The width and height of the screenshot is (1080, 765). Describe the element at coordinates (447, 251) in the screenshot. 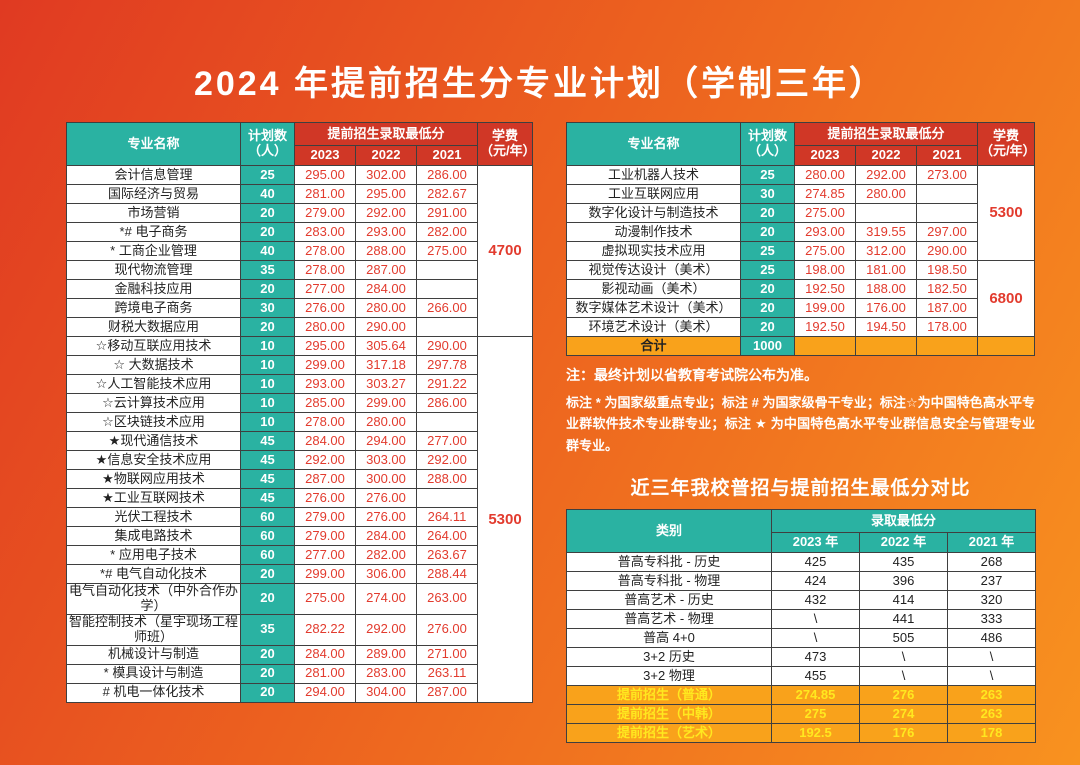

I see `score-cell: 275.00` at that location.